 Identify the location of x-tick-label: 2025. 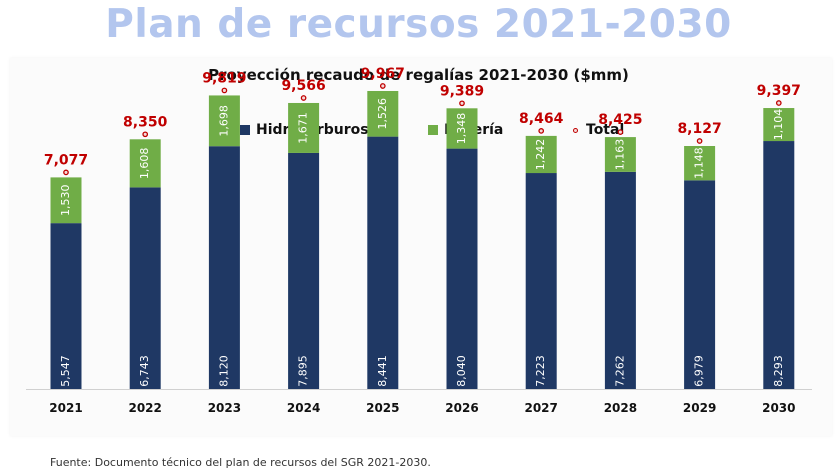
(382, 408).